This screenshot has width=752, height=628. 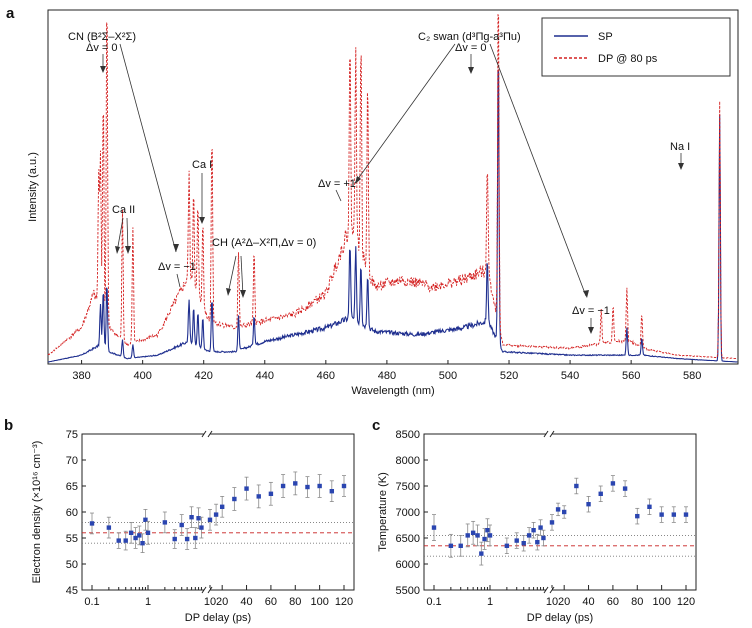 What do you see at coordinates (72, 513) in the screenshot?
I see `y-tick-label: 60` at bounding box center [72, 513].